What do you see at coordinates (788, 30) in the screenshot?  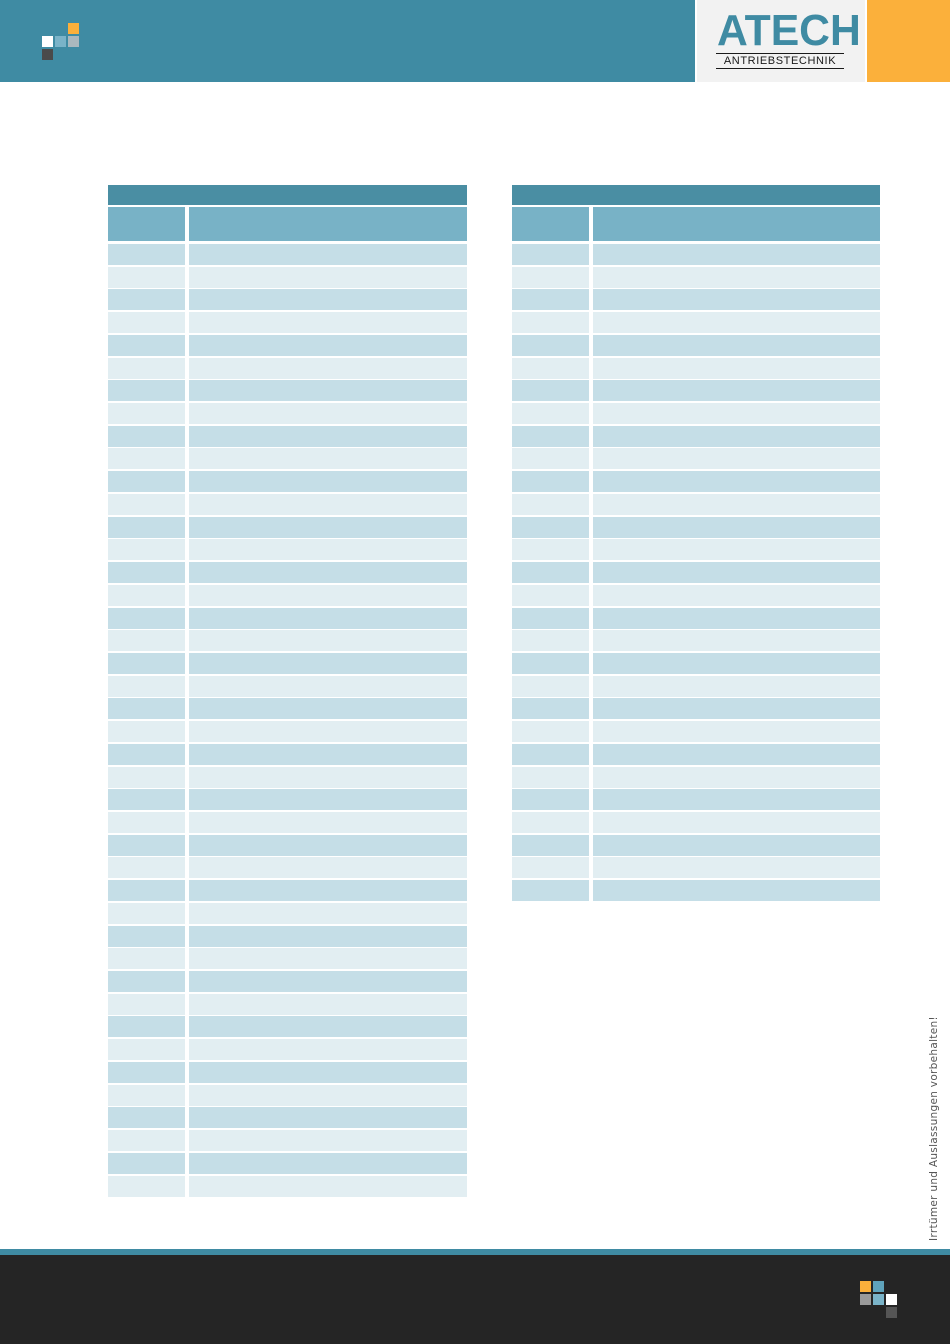 I see `brand-name: ATECH` at bounding box center [788, 30].